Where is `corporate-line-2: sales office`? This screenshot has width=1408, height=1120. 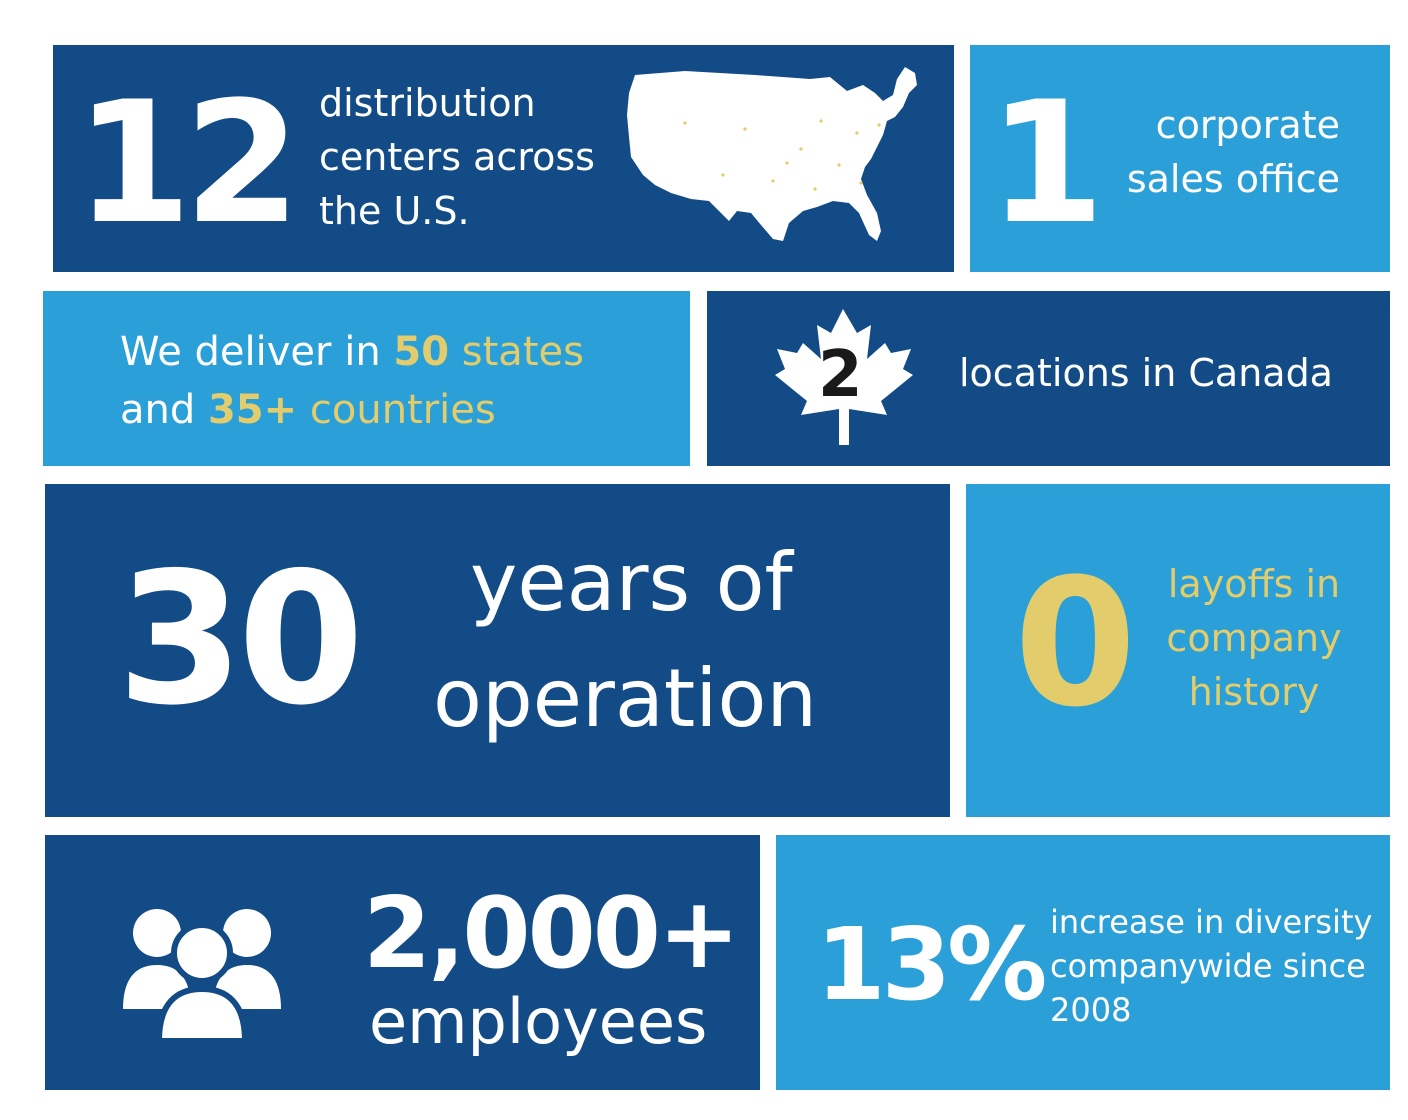 corporate-line-2: sales office is located at coordinates (1233, 179).